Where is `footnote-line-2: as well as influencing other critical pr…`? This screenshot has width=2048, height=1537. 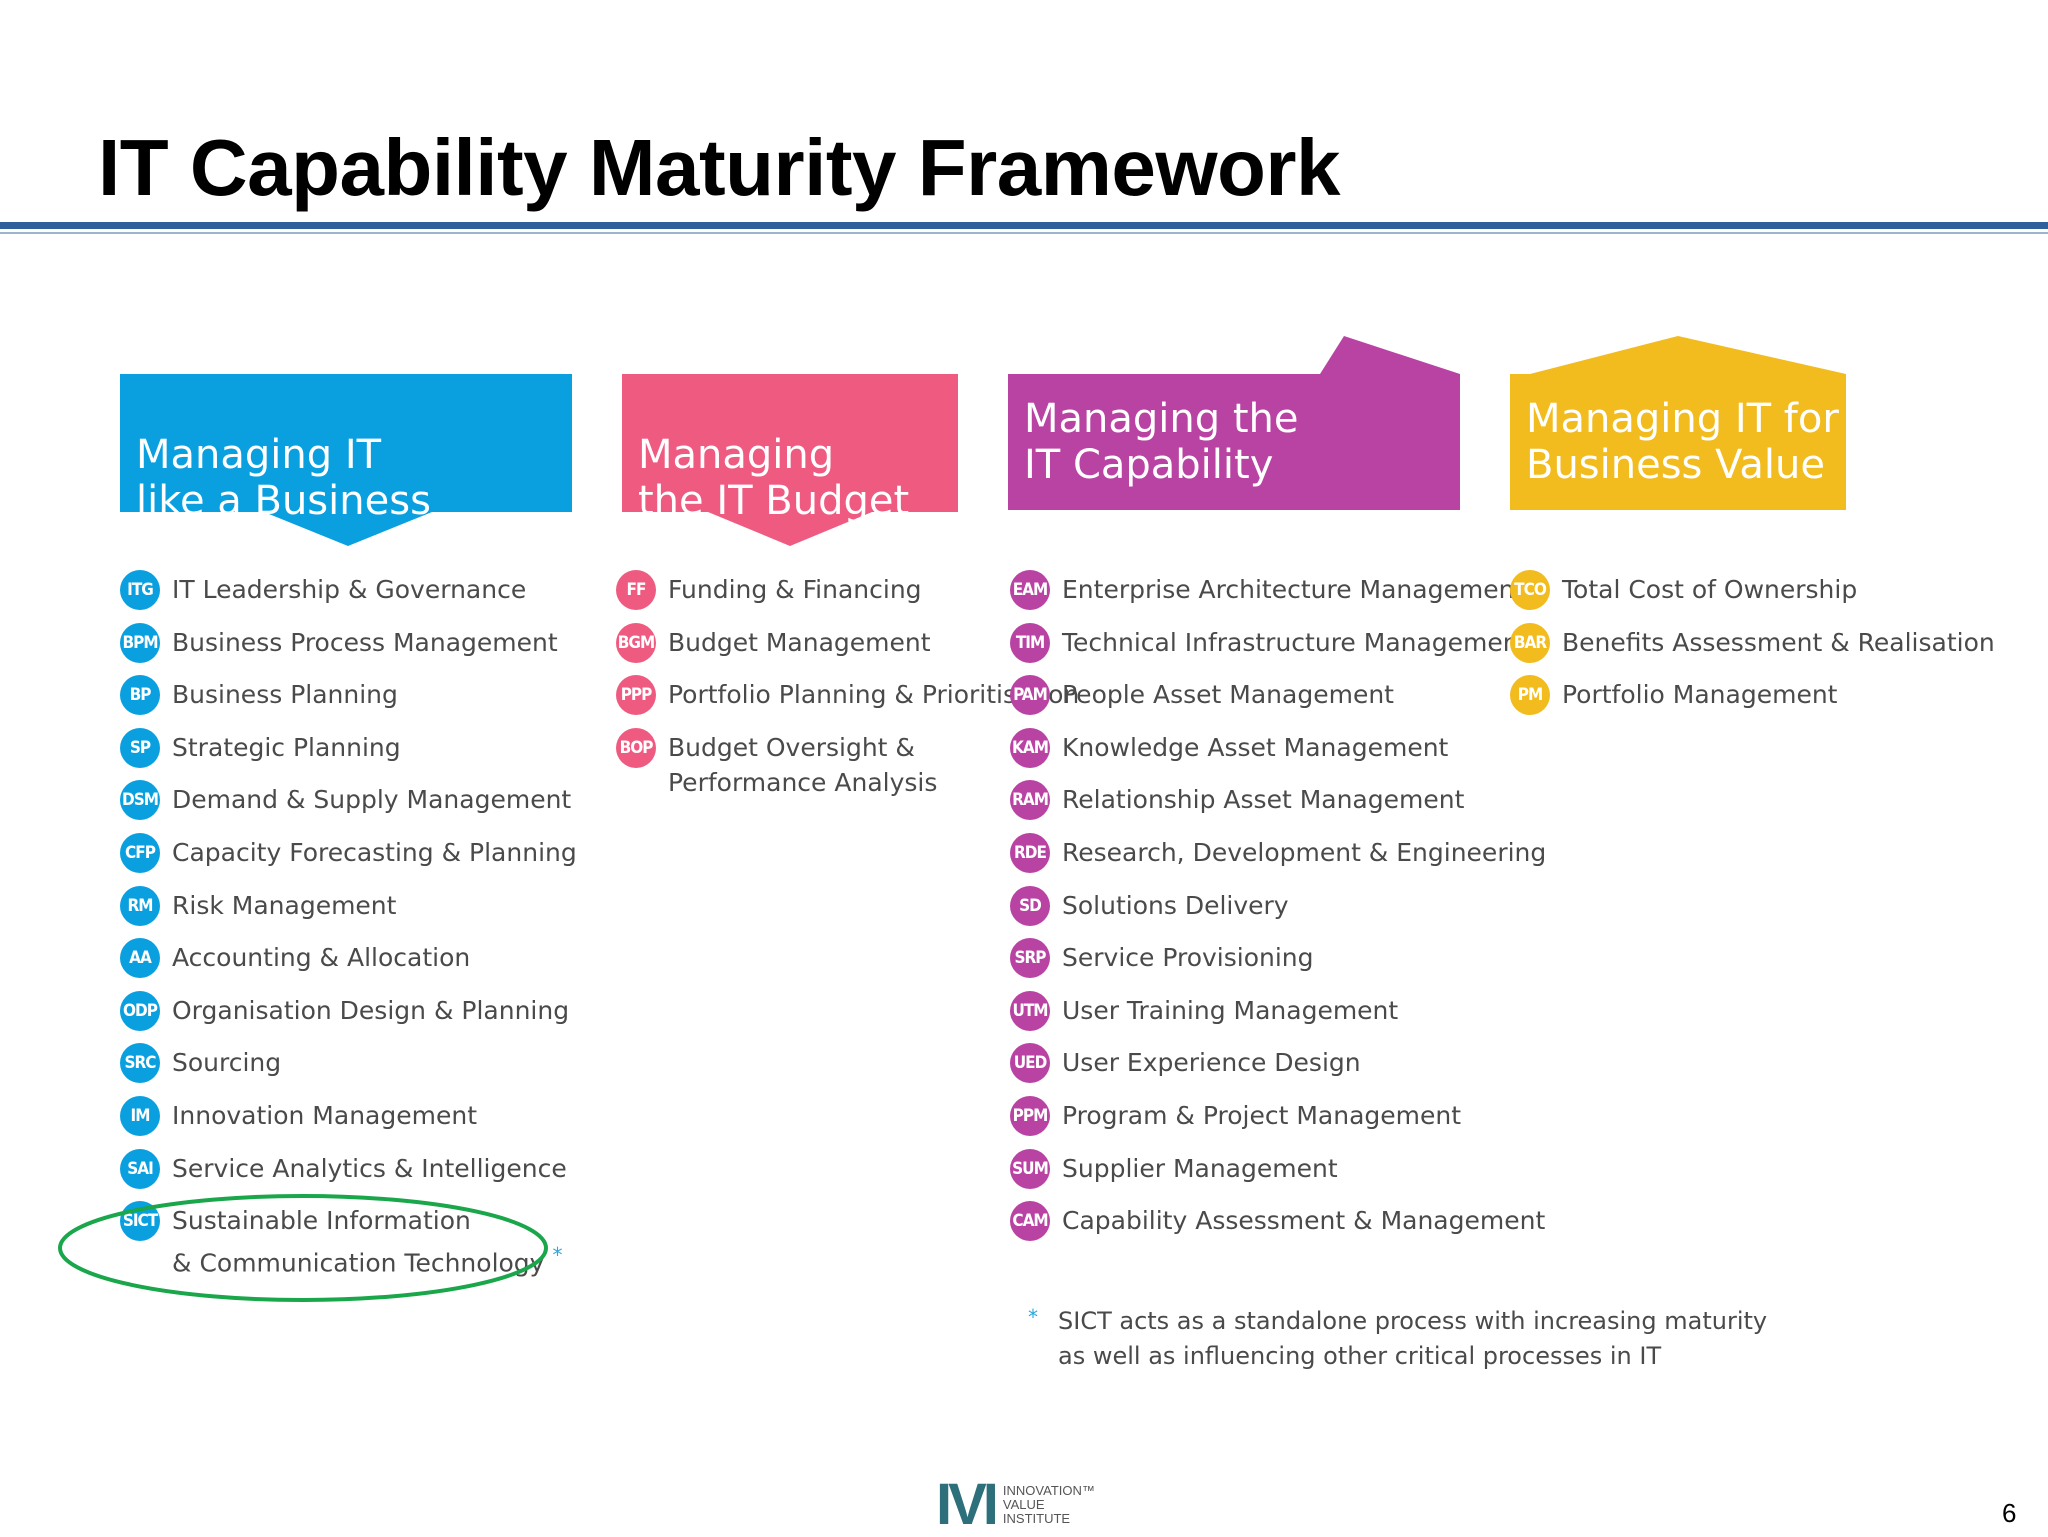
footnote-line-2: as well as influencing other critical pr… is located at coordinates (1360, 1356).